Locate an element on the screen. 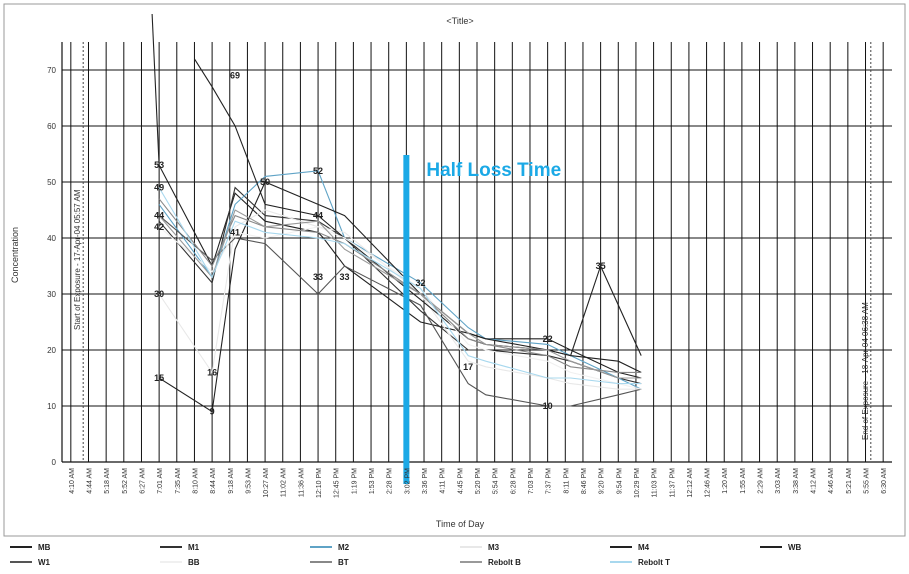 This screenshot has width=909, height=574. x-tick-label: 11:02 AM is located at coordinates (284, 482).